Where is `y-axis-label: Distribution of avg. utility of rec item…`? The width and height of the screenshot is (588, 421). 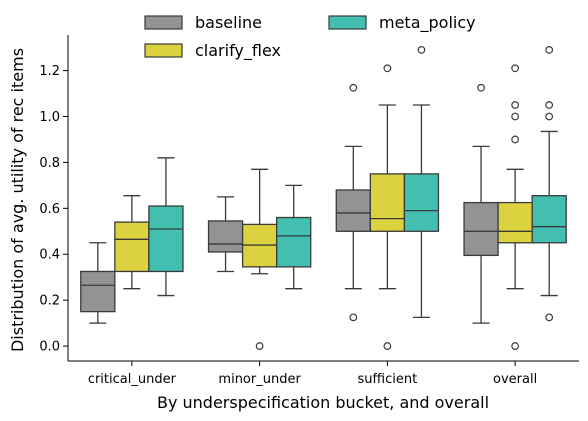 y-axis-label: Distribution of avg. utility of rec item… is located at coordinates (17, 200).